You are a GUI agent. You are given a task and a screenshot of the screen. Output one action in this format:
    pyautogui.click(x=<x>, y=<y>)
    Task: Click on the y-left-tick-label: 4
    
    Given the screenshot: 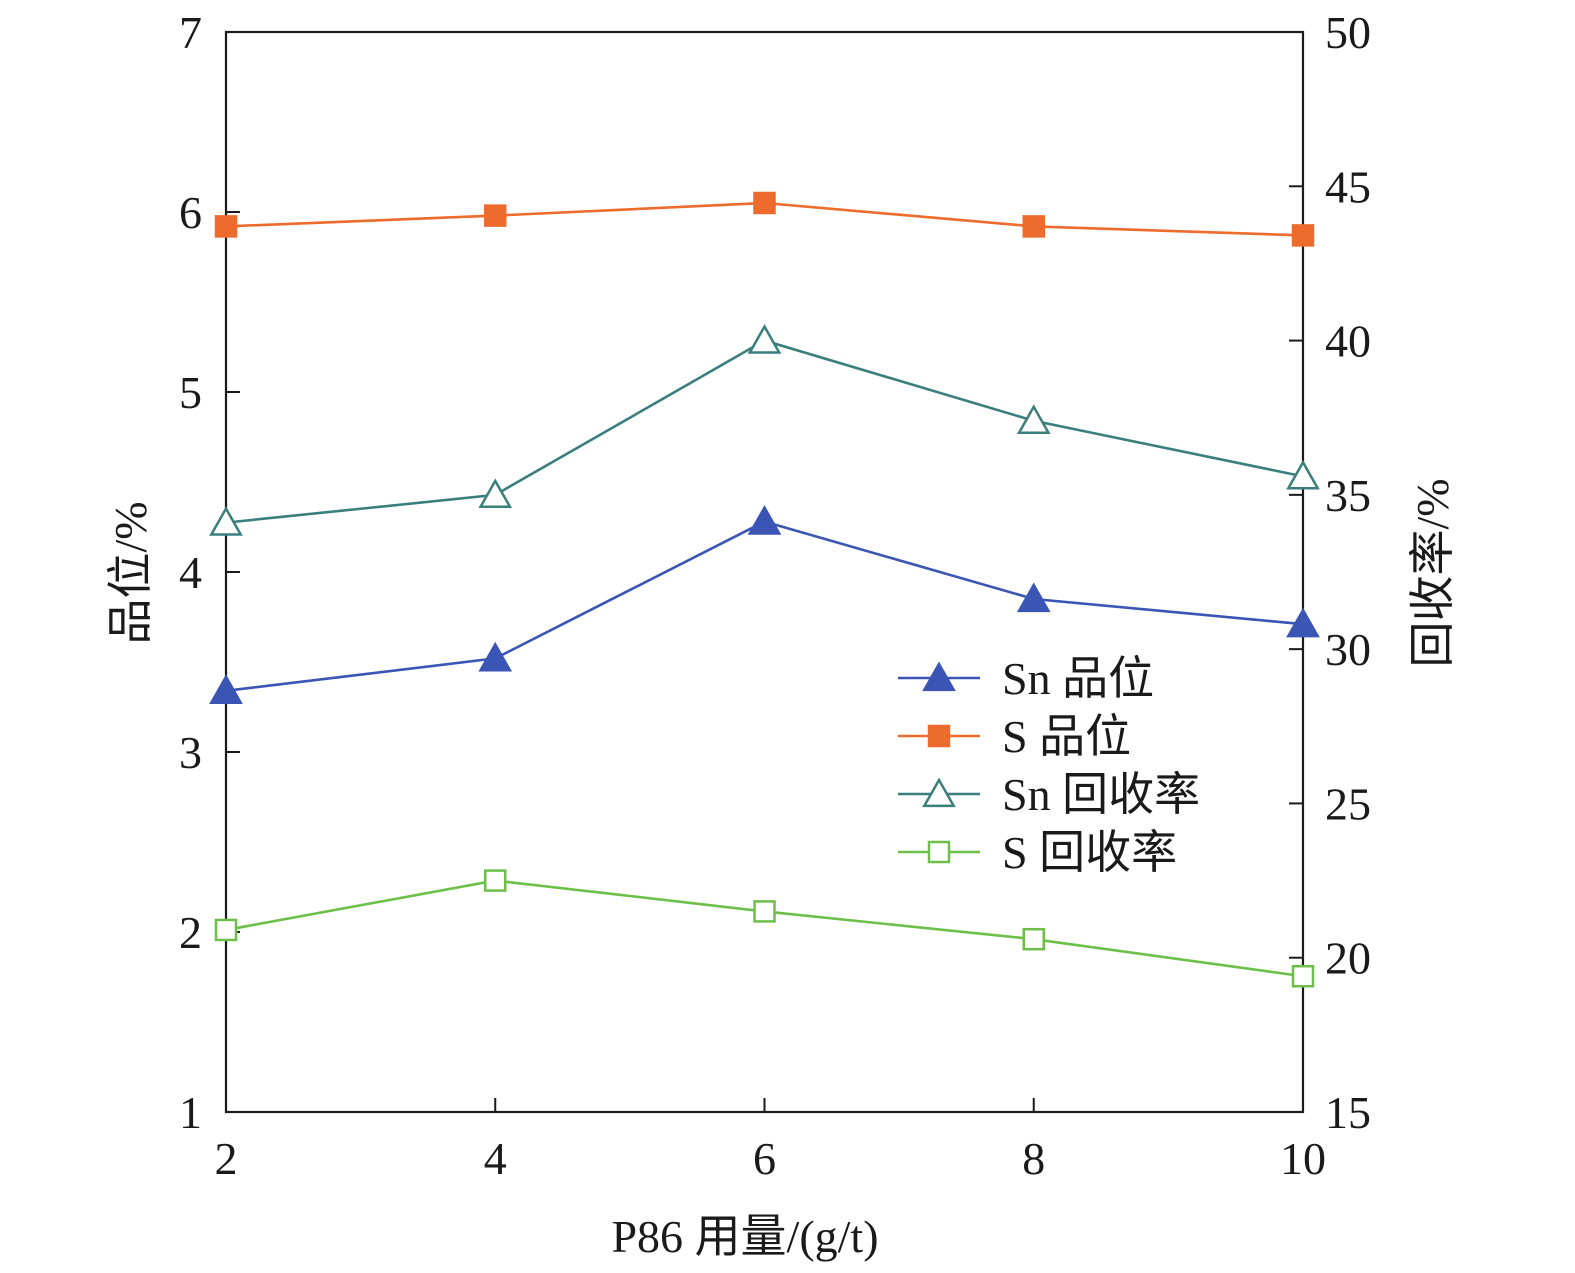 What is the action you would take?
    pyautogui.click(x=190, y=572)
    